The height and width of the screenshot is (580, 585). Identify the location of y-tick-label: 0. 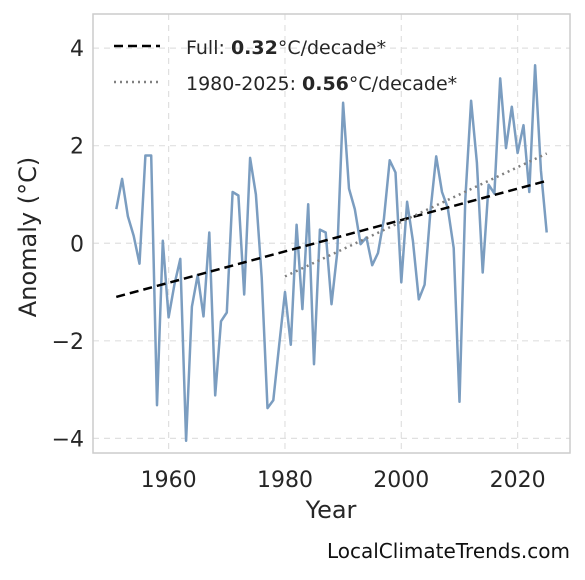
(77, 244).